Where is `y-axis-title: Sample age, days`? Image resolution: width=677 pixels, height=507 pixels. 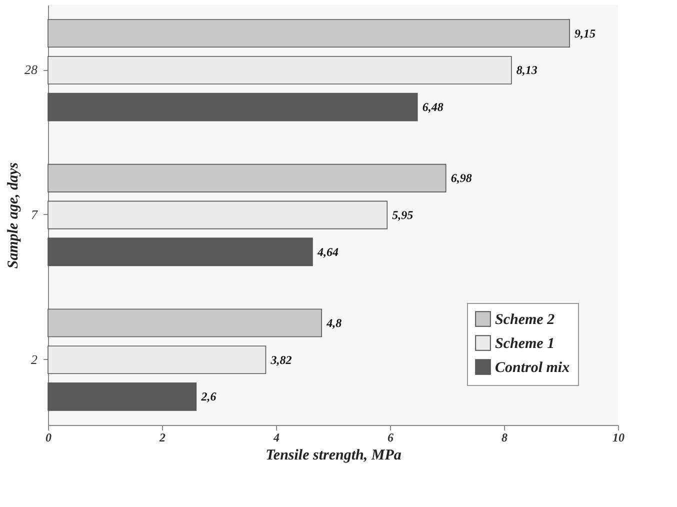 y-axis-title: Sample age, days is located at coordinates (14, 215).